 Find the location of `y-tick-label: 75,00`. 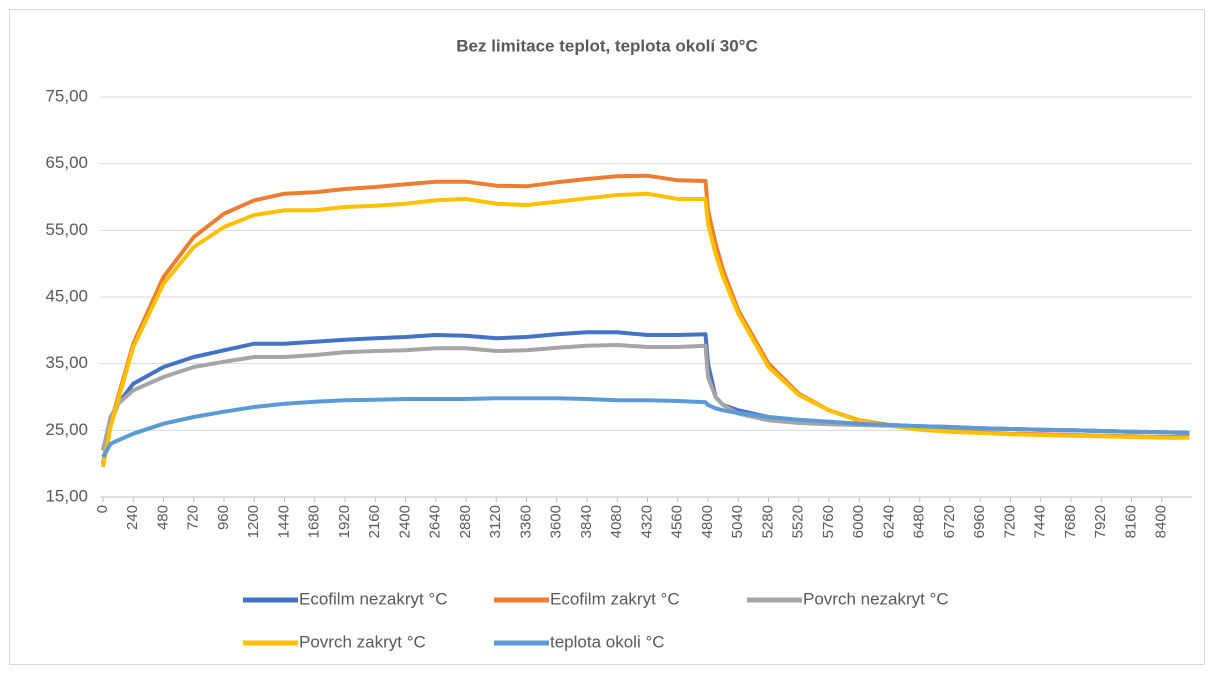

y-tick-label: 75,00 is located at coordinates (66, 95).